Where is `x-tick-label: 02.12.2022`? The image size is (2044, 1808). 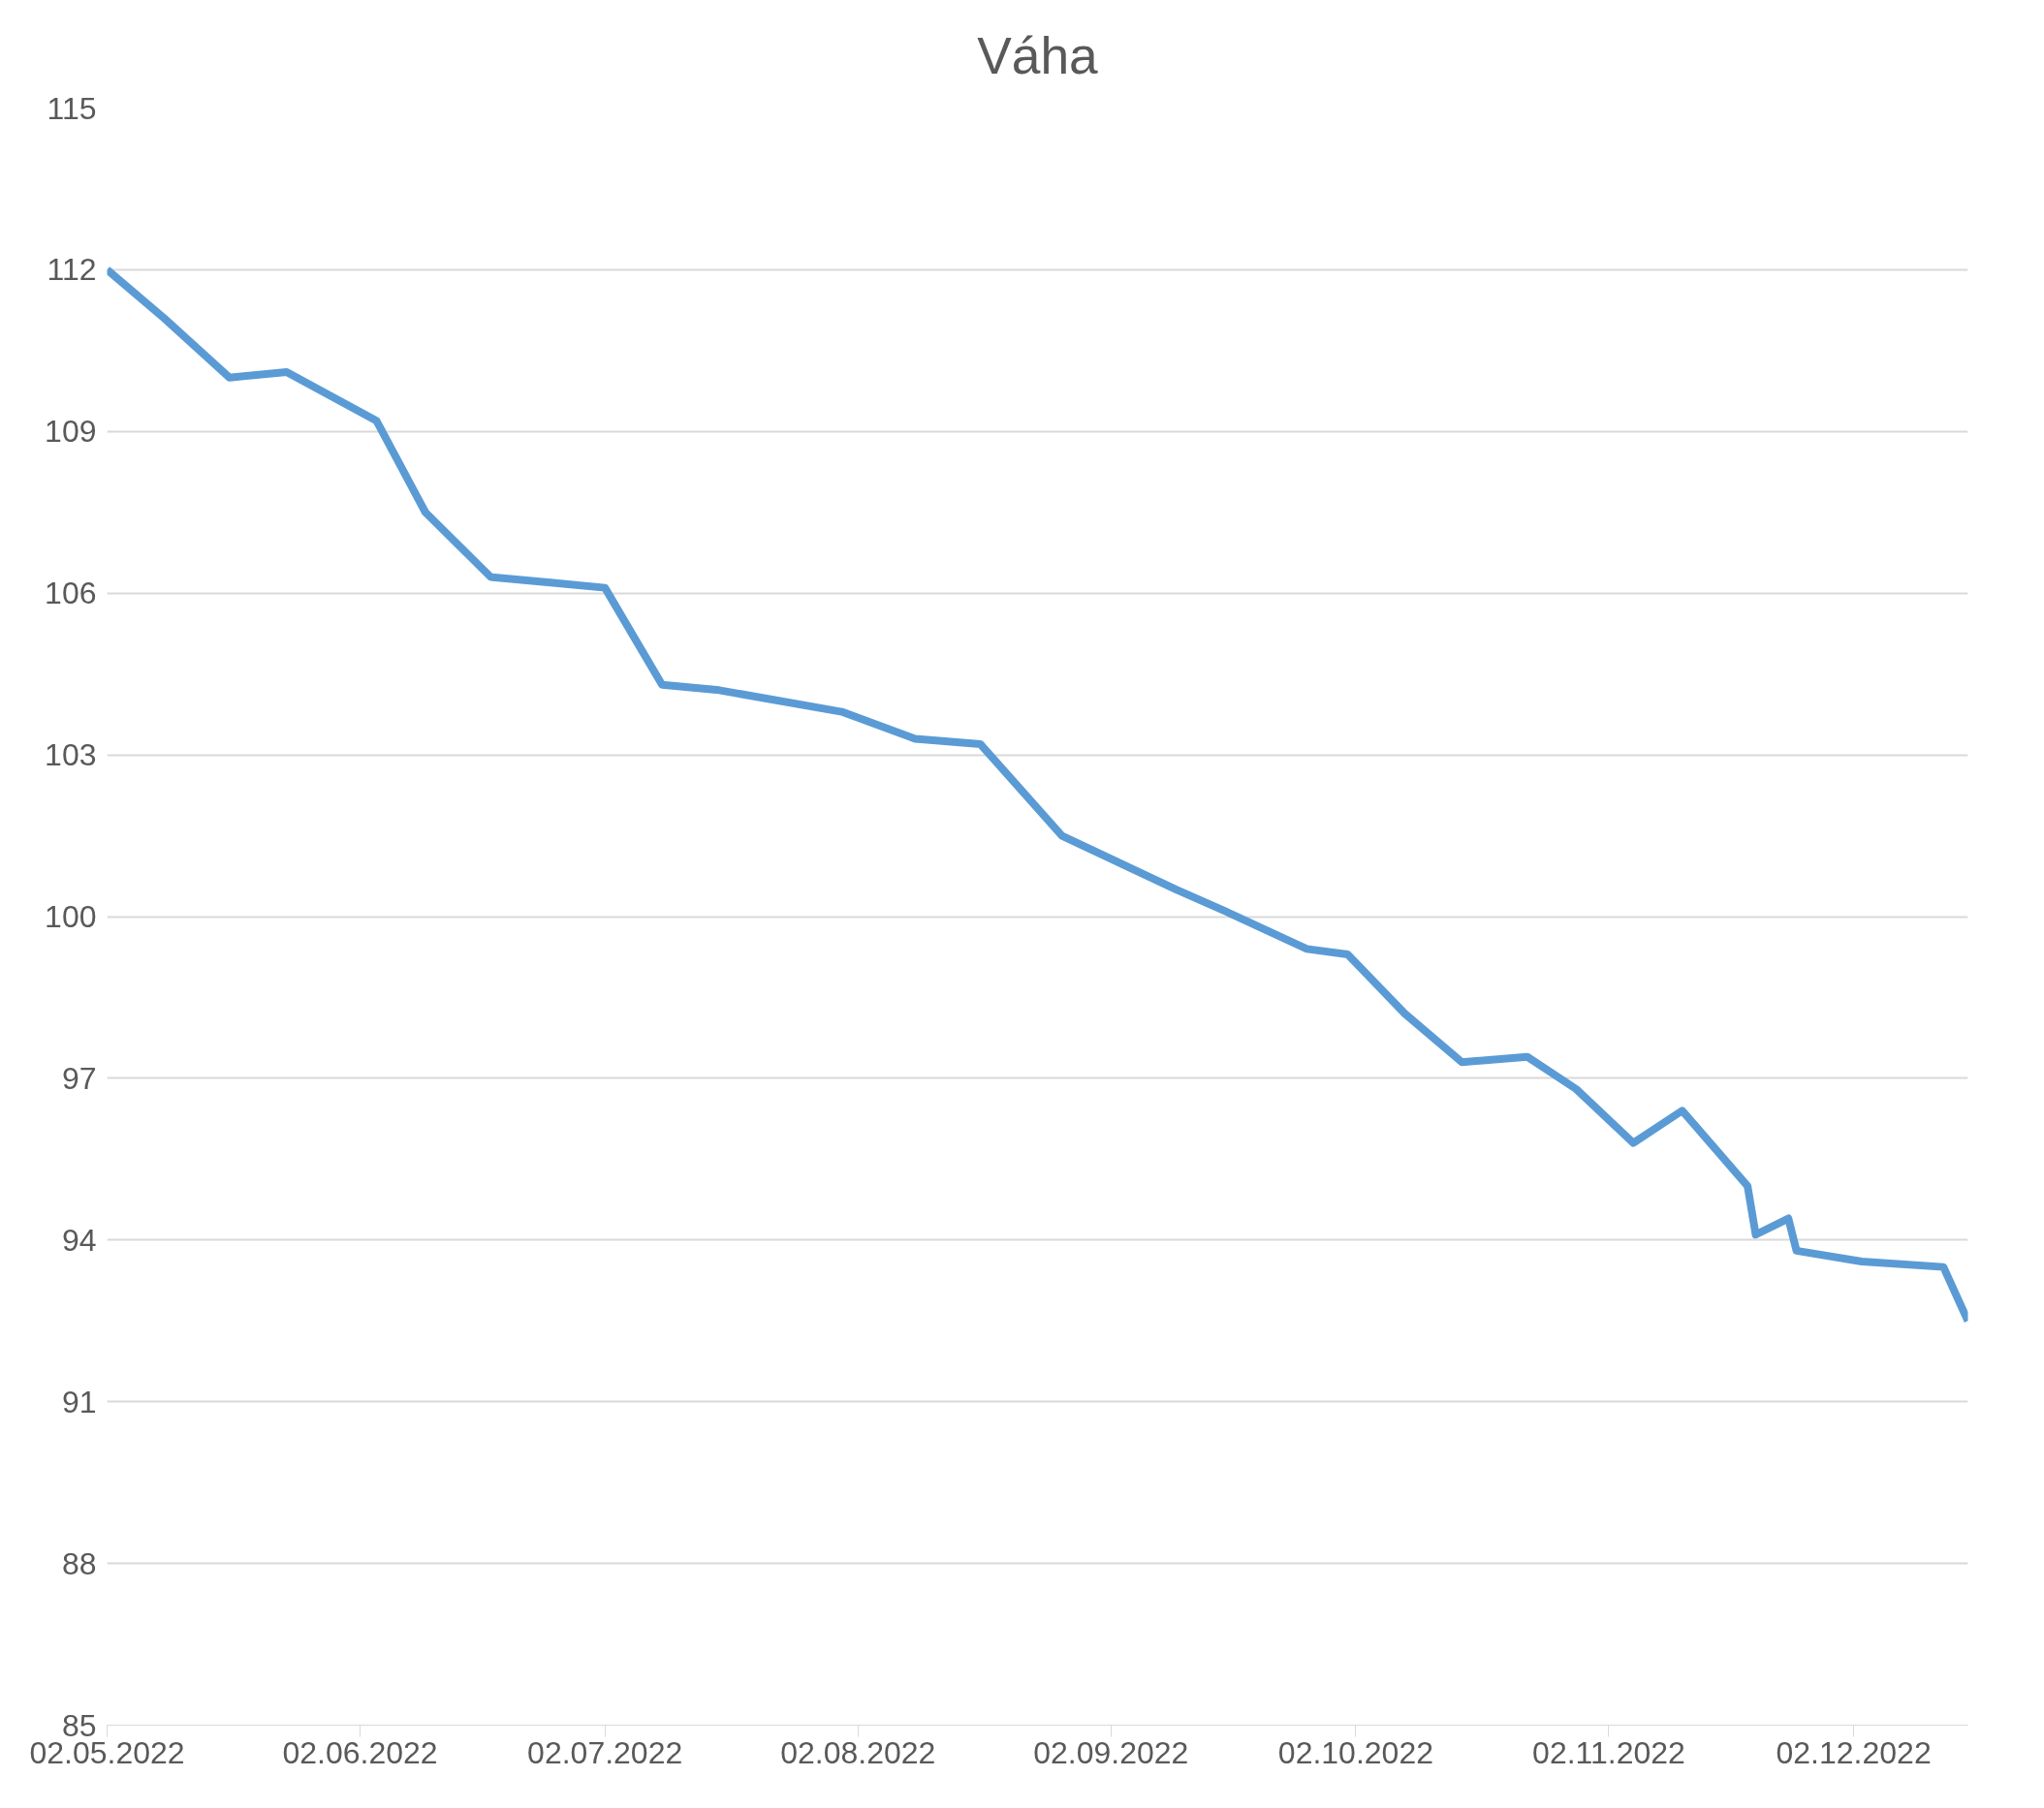 x-tick-label: 02.12.2022 is located at coordinates (1854, 1752).